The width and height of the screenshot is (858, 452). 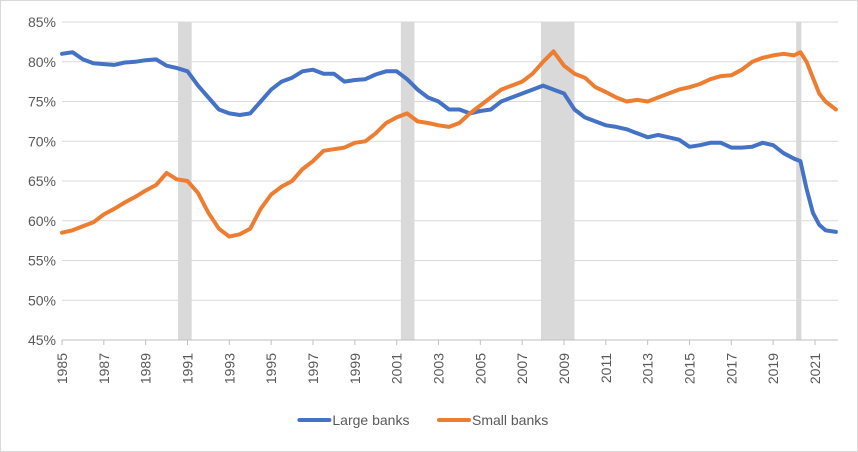 What do you see at coordinates (104, 368) in the screenshot?
I see `x-tick-label: 1987` at bounding box center [104, 368].